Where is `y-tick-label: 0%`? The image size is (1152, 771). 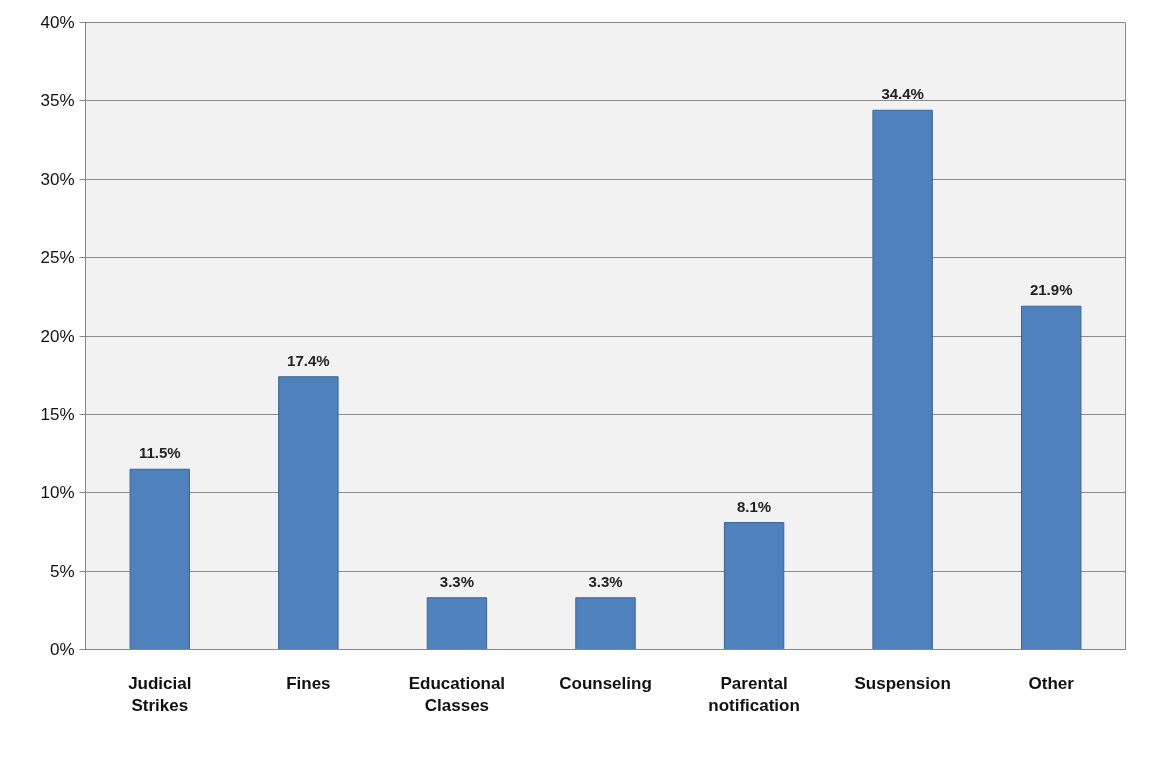 y-tick-label: 0% is located at coordinates (62, 649).